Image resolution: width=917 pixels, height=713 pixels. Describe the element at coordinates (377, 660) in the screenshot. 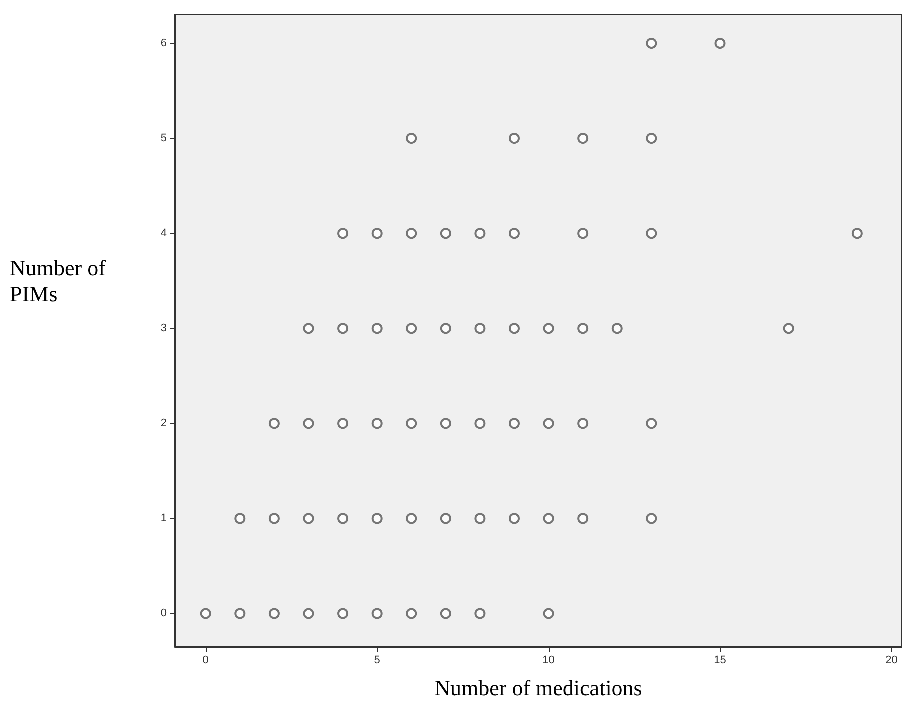

I see `x-tick-label: 5` at that location.